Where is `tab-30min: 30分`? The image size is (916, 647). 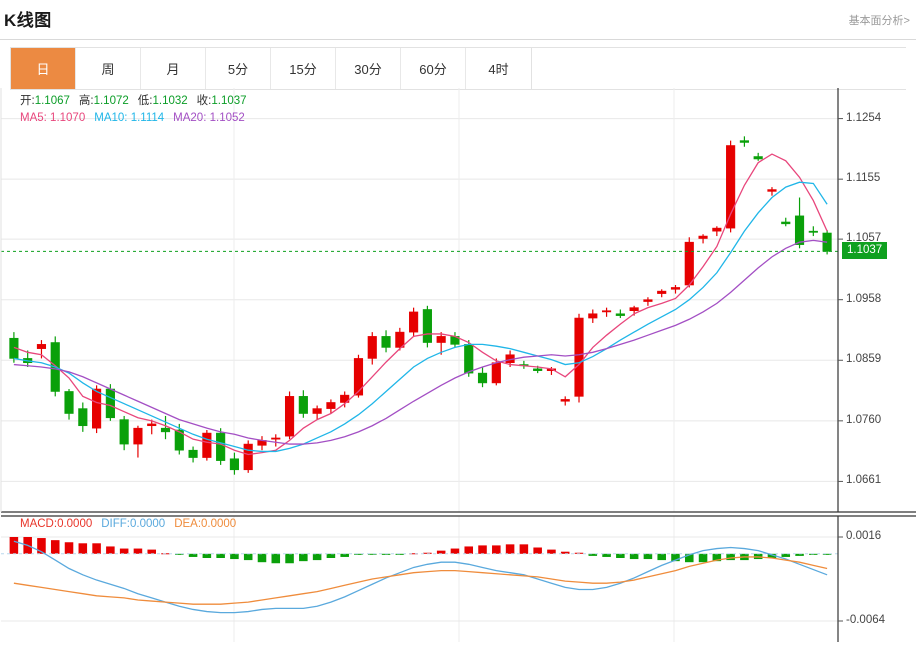 tab-30min: 30分 is located at coordinates (368, 68).